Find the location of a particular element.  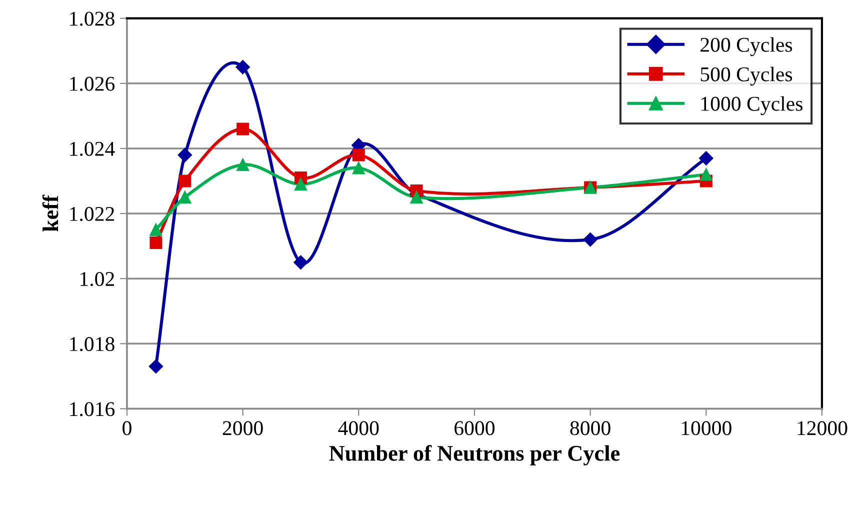

y-tick-label: 1.022 is located at coordinates (92, 214).